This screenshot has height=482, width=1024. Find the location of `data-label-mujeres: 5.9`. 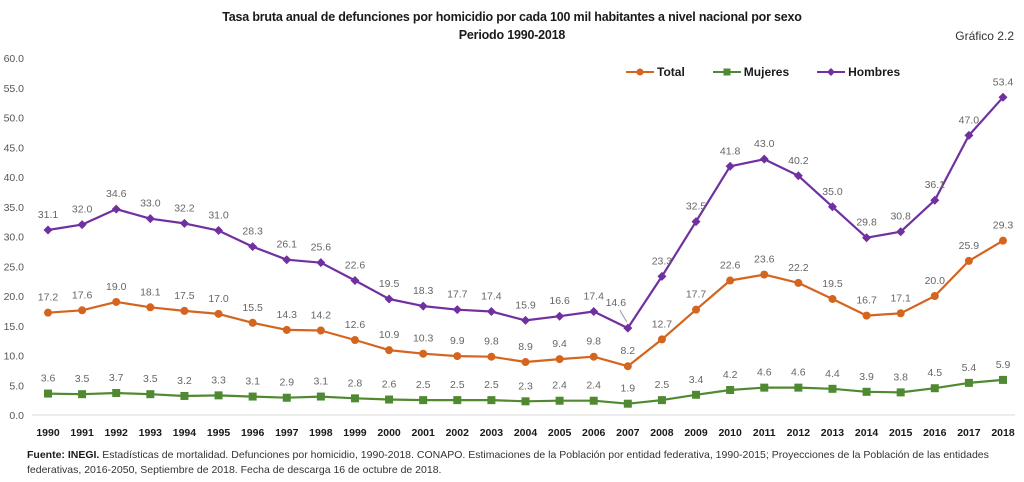

data-label-mujeres: 5.9 is located at coordinates (1003, 365).